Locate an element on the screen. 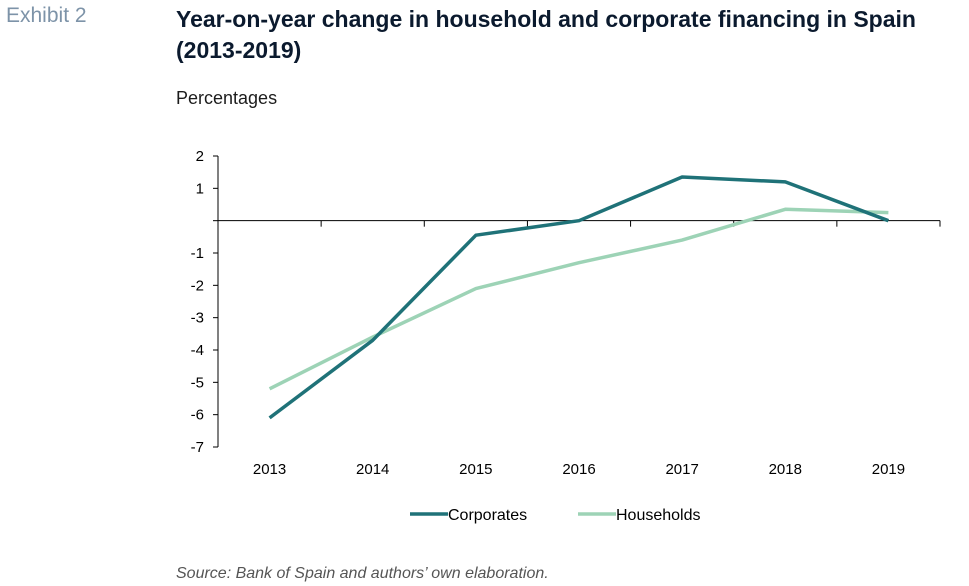  x-tick-label: 2013 is located at coordinates (269, 469).